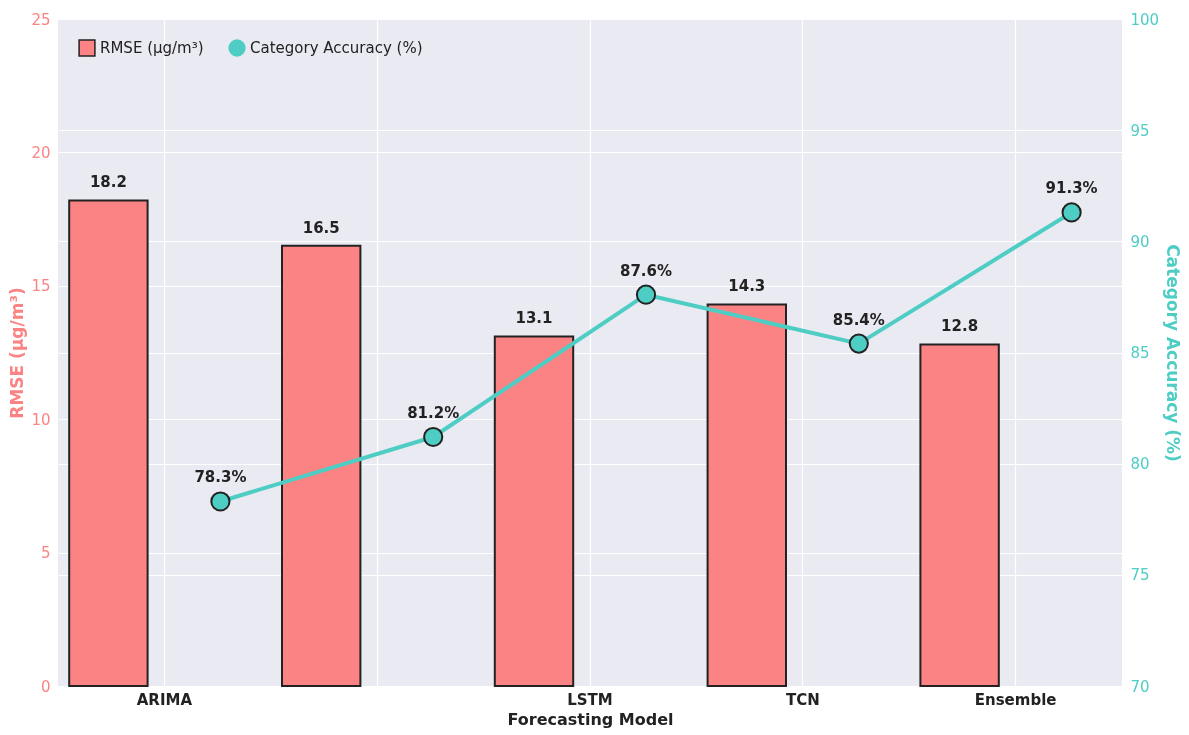 The width and height of the screenshot is (1189, 735). What do you see at coordinates (960, 326) in the screenshot?
I see `data-label: 12.8` at bounding box center [960, 326].